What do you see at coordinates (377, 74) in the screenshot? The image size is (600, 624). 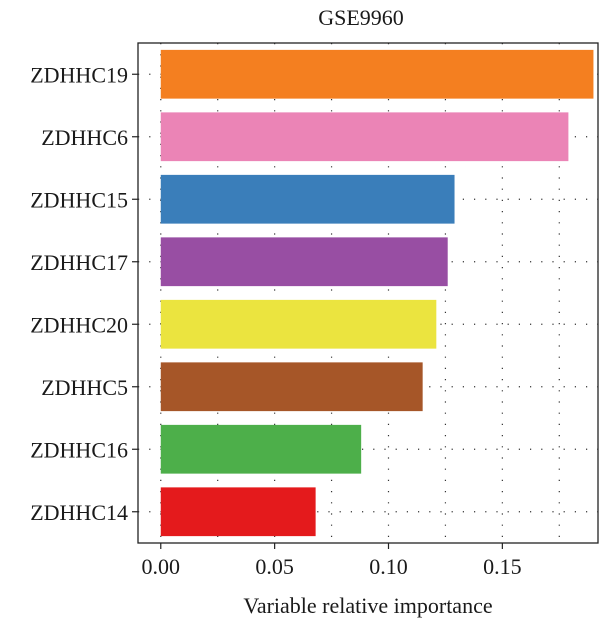 I see `bar-zdhhc19` at bounding box center [377, 74].